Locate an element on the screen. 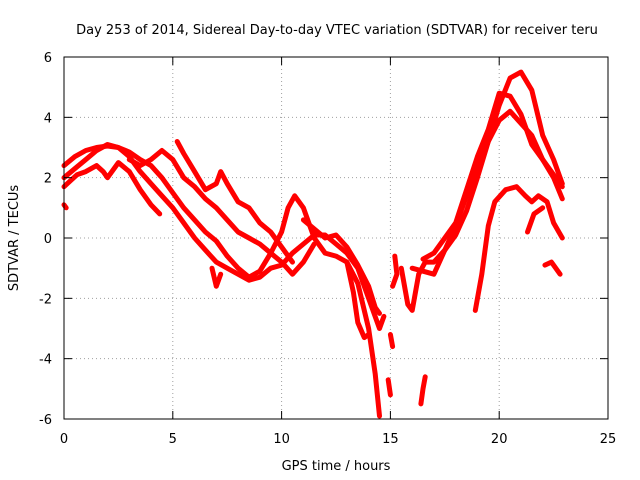 The image size is (640, 480). series-track-r is located at coordinates (552, 268).